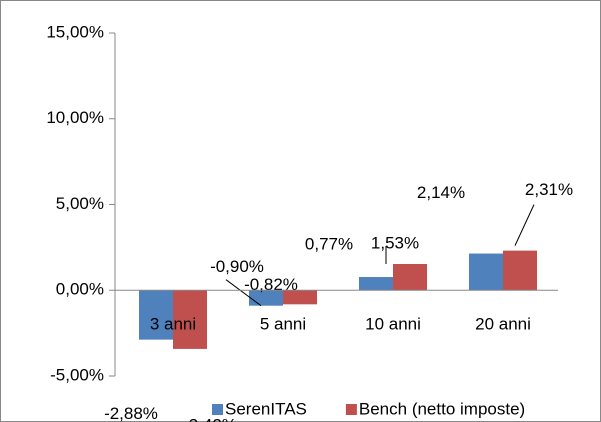 This screenshot has width=601, height=422. What do you see at coordinates (442, 408) in the screenshot?
I see `legend-label: Bench (netto imposte)` at bounding box center [442, 408].